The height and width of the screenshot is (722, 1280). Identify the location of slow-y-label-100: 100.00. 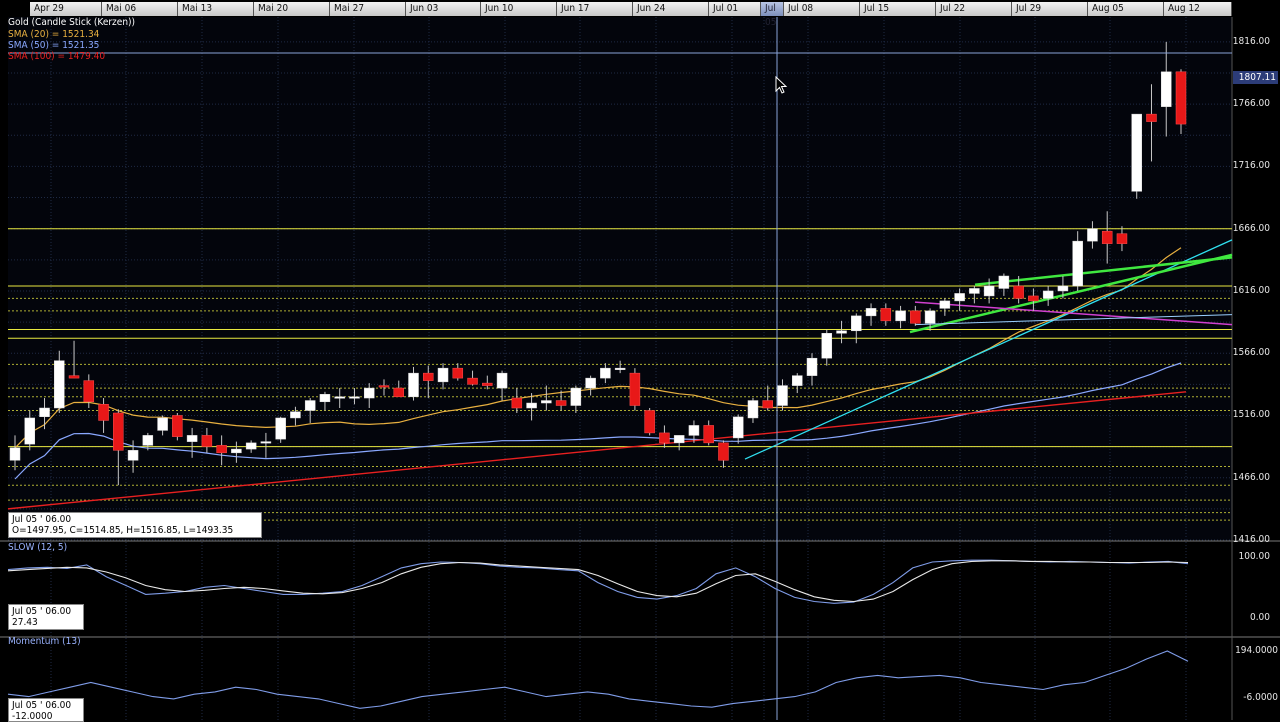
(1254, 556).